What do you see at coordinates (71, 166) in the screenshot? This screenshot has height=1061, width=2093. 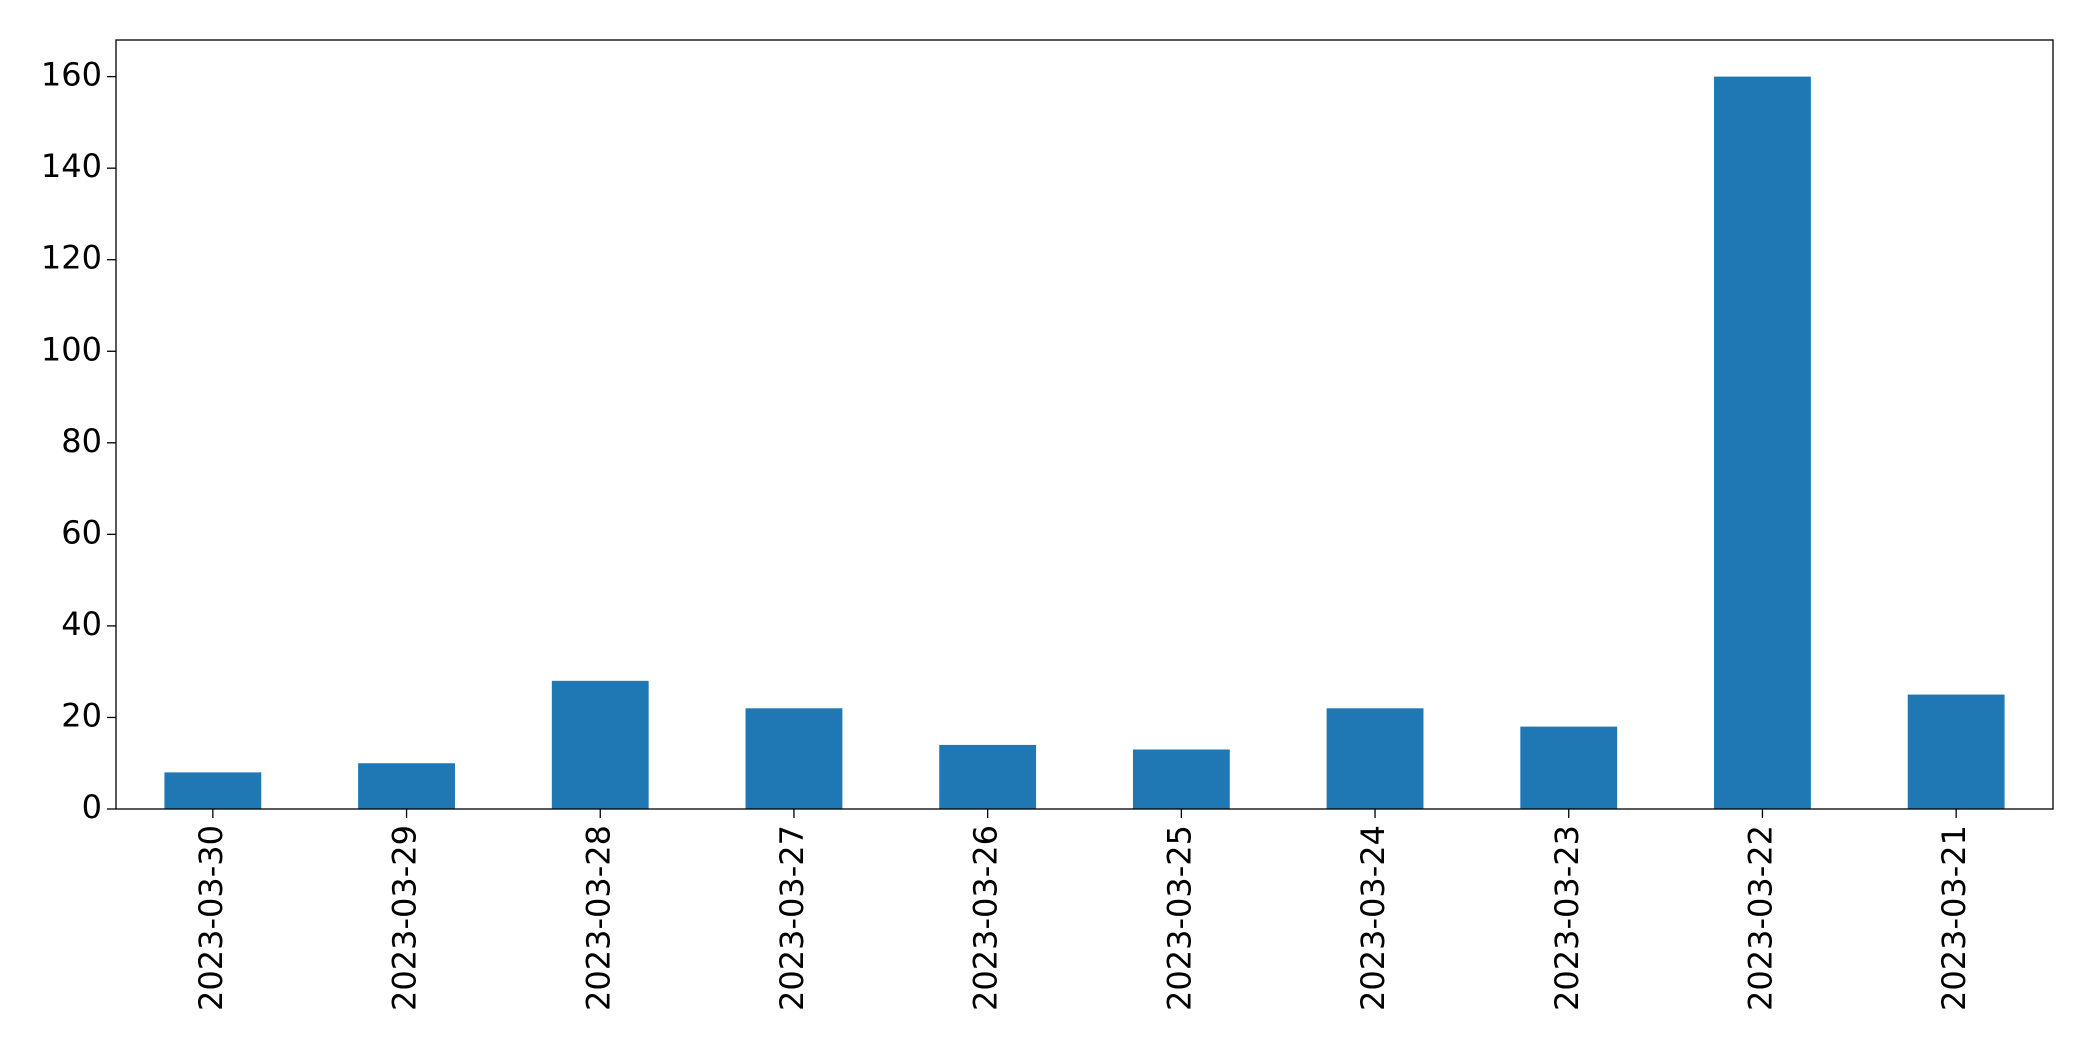 I see `y-tick-label: 140` at bounding box center [71, 166].